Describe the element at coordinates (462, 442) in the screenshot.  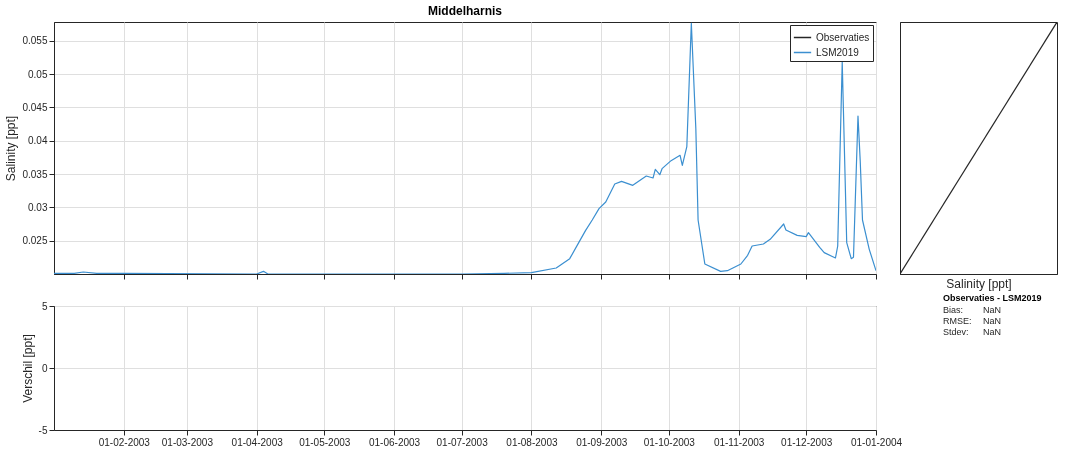
I see `x-tick-label: 01-07-2003` at that location.